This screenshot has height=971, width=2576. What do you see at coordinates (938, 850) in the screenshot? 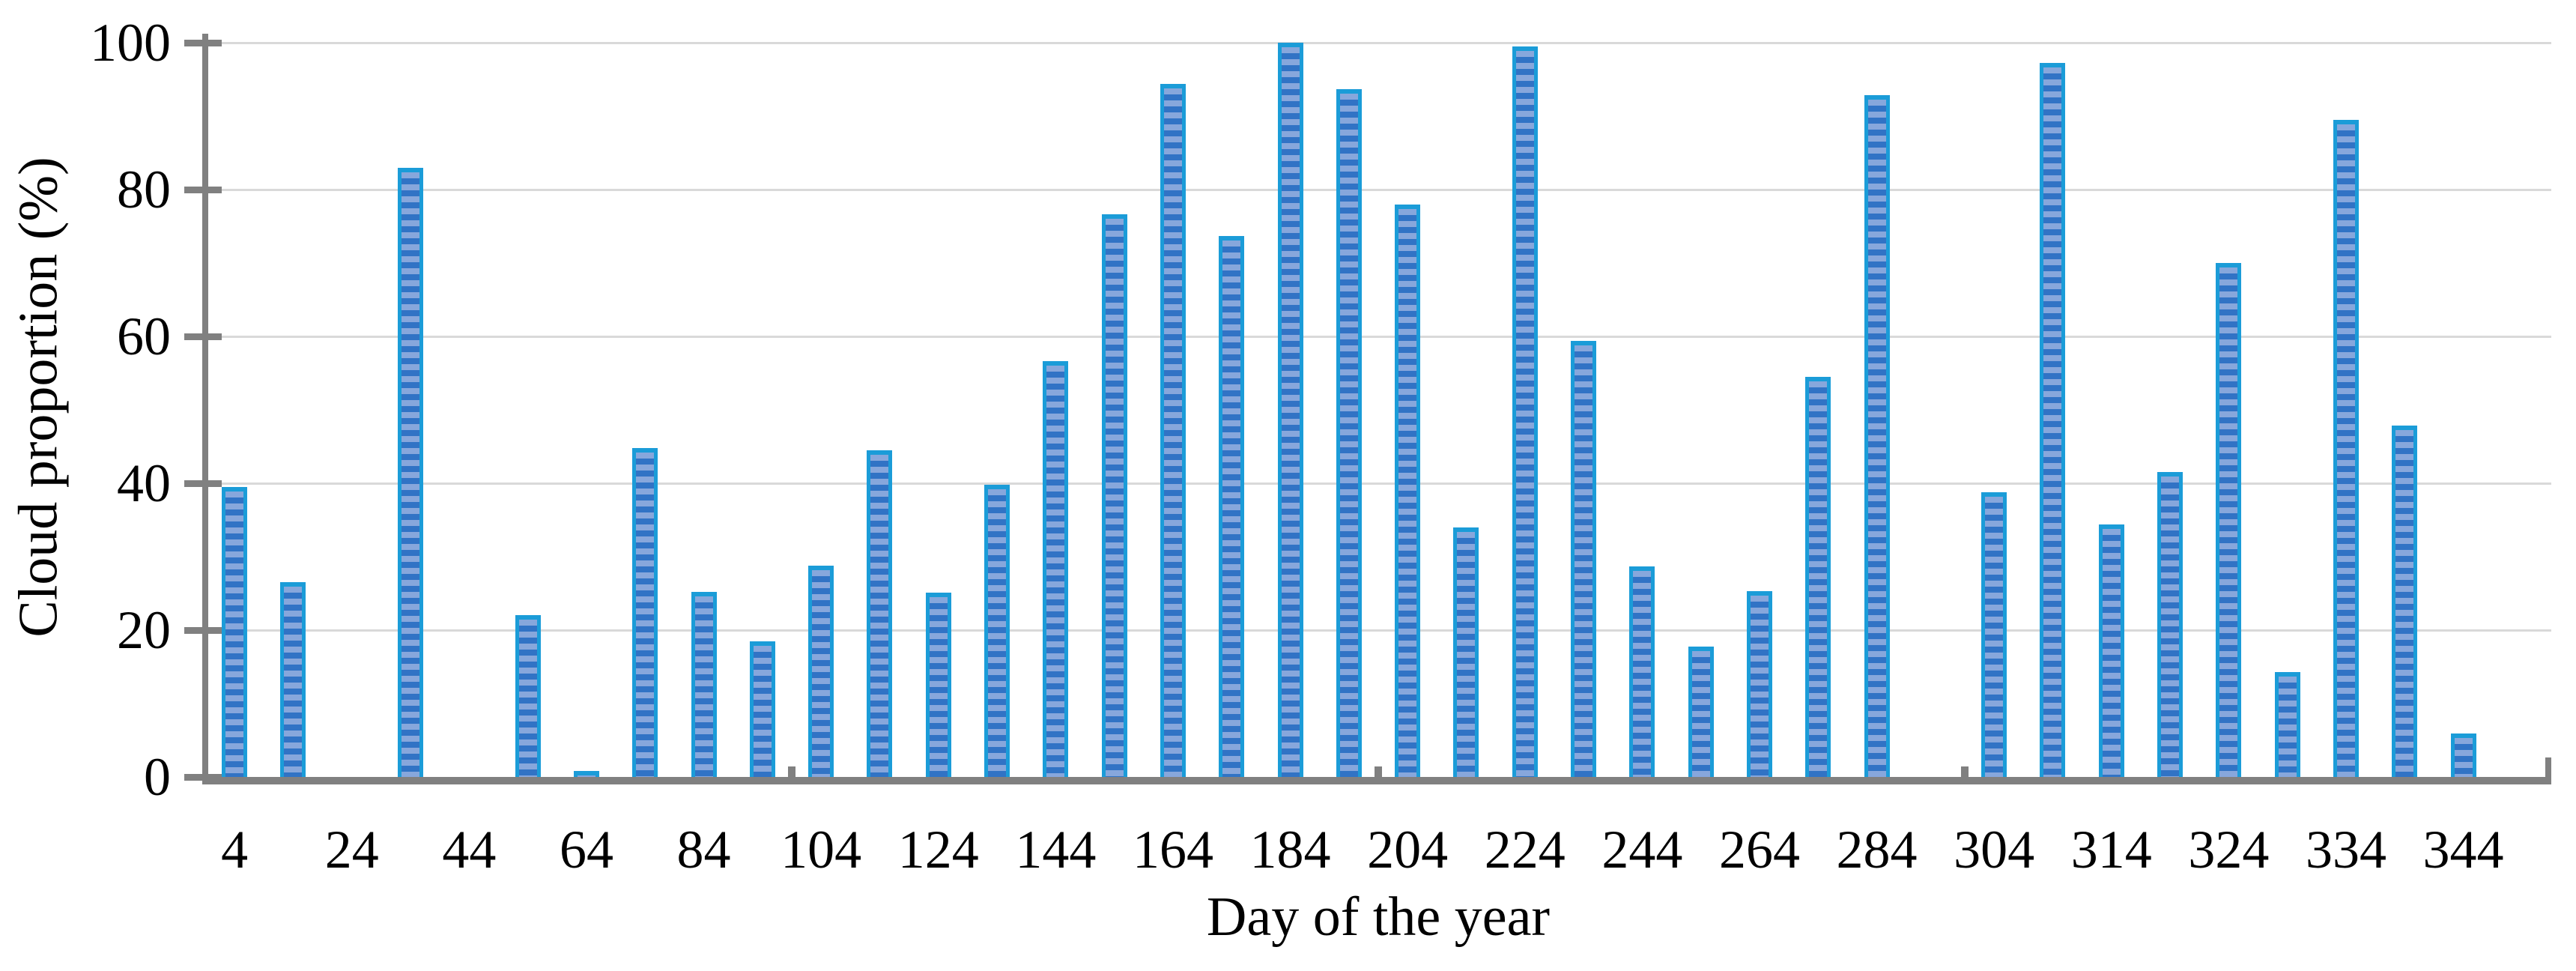
I see `x-tick-label-124: 124` at bounding box center [938, 850].